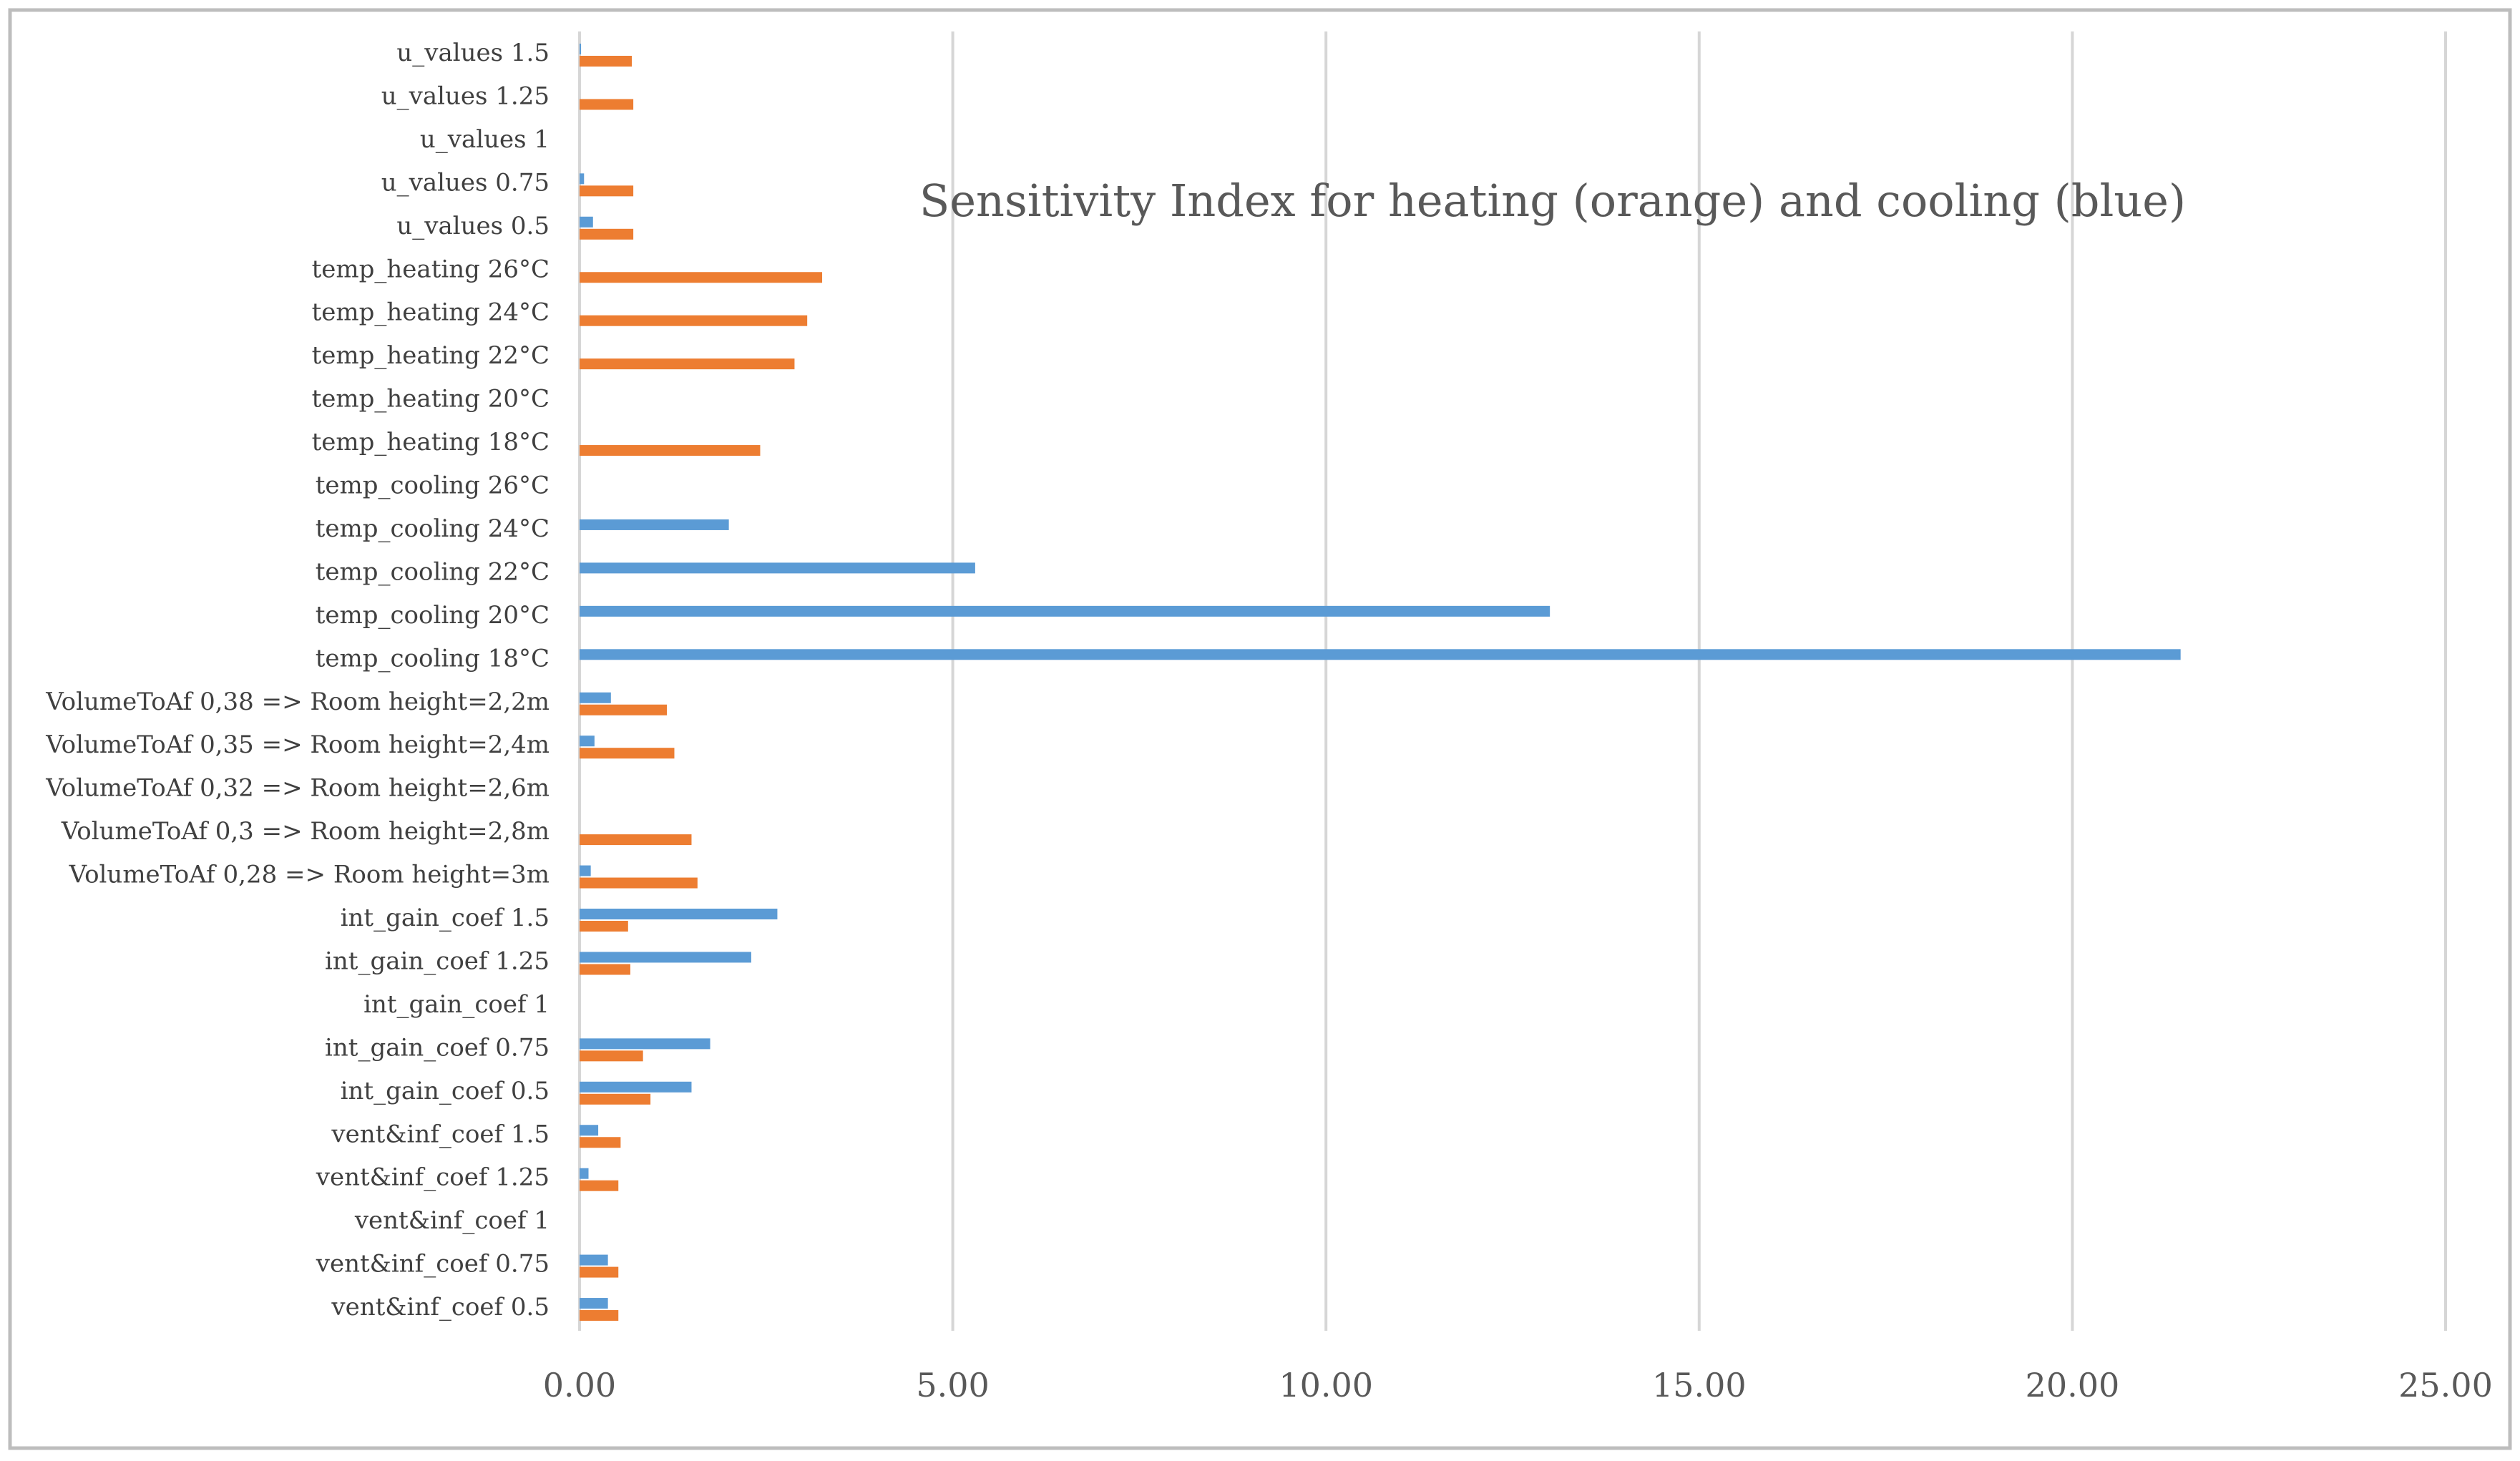 Image resolution: width=2520 pixels, height=1461 pixels. I want to click on category-label: int_gain_coef 1.5, so click(445, 918).